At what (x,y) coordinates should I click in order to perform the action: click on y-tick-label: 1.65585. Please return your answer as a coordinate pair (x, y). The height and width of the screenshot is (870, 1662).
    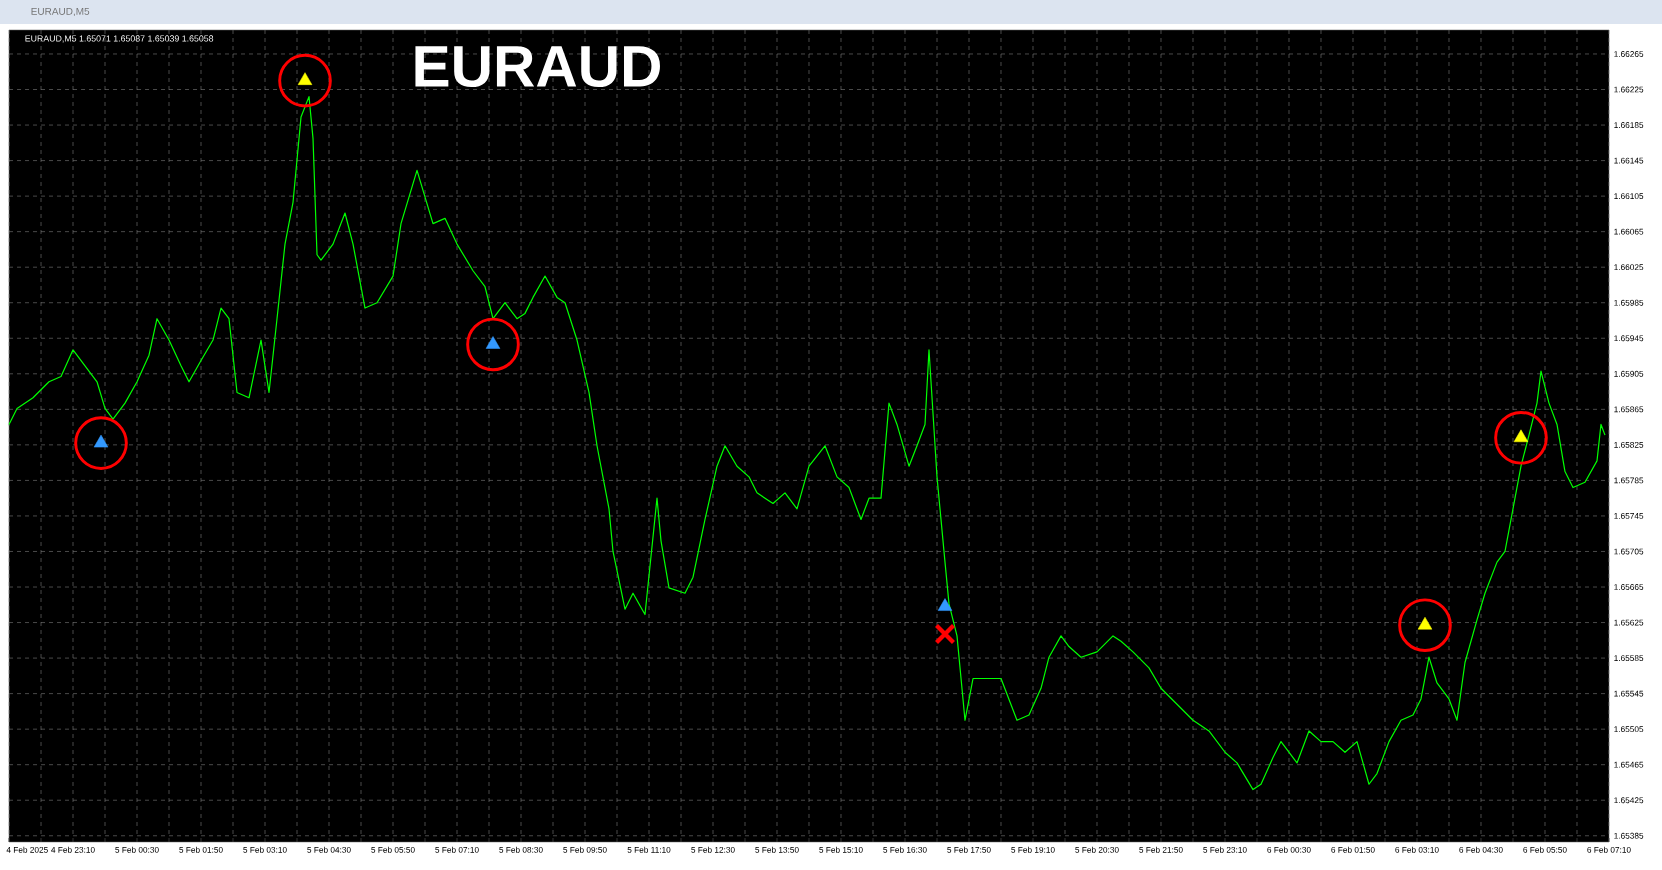
    Looking at the image, I should click on (1629, 658).